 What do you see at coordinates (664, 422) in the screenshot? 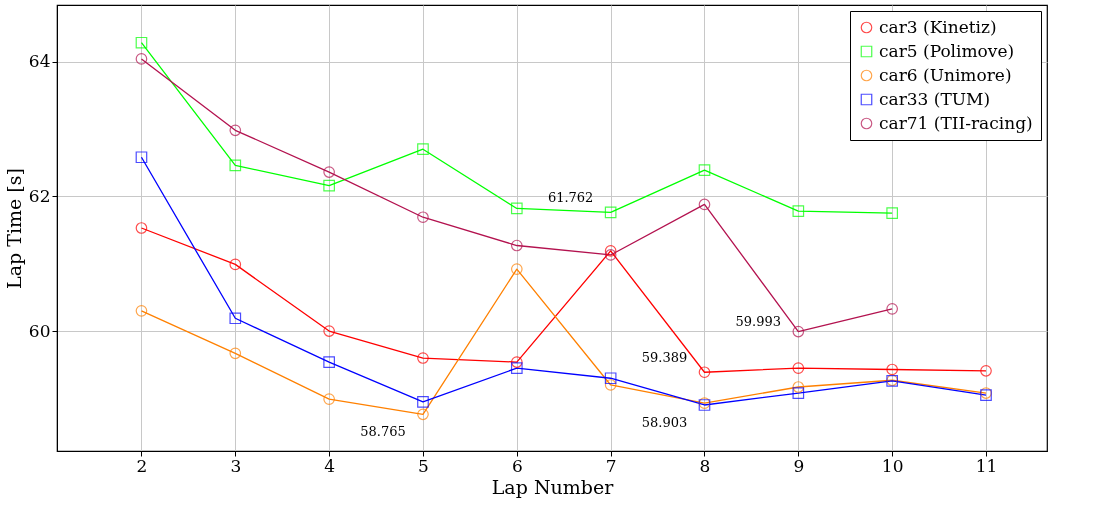
I see `annotation: 58.903` at bounding box center [664, 422].